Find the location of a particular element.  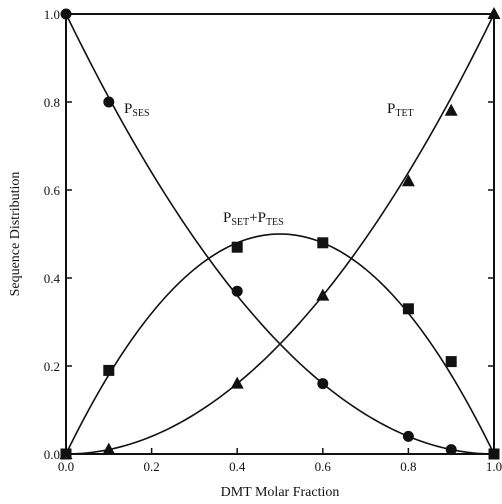

x-tick-label: 0.0 is located at coordinates (66, 466).